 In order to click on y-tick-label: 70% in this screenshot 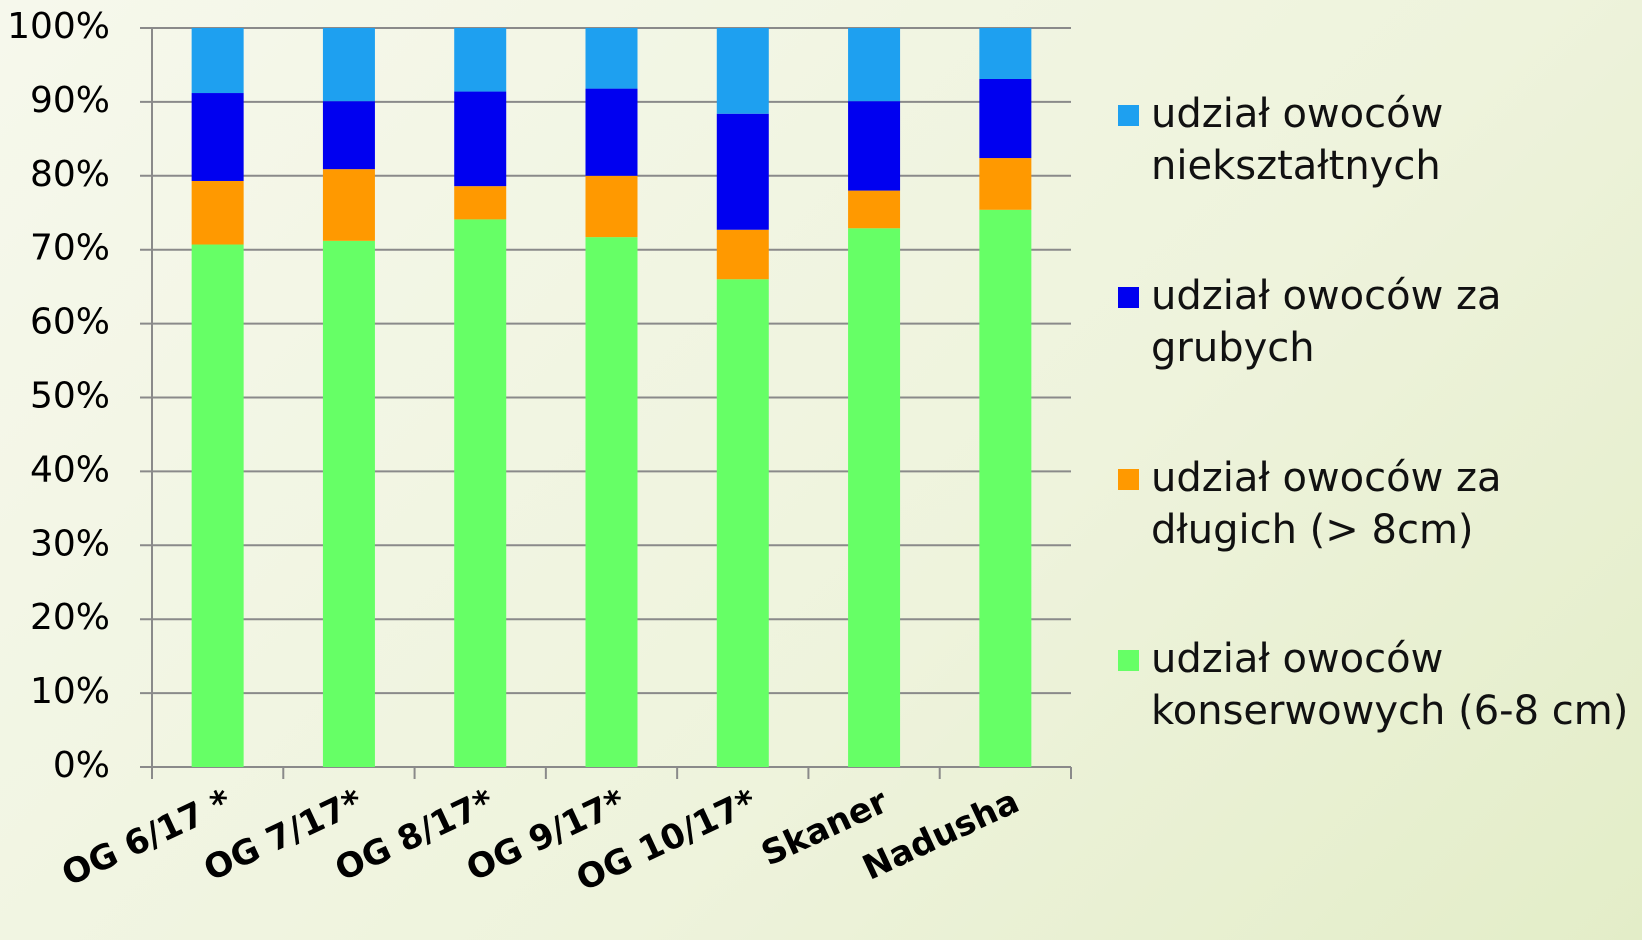, I will do `click(70, 248)`.